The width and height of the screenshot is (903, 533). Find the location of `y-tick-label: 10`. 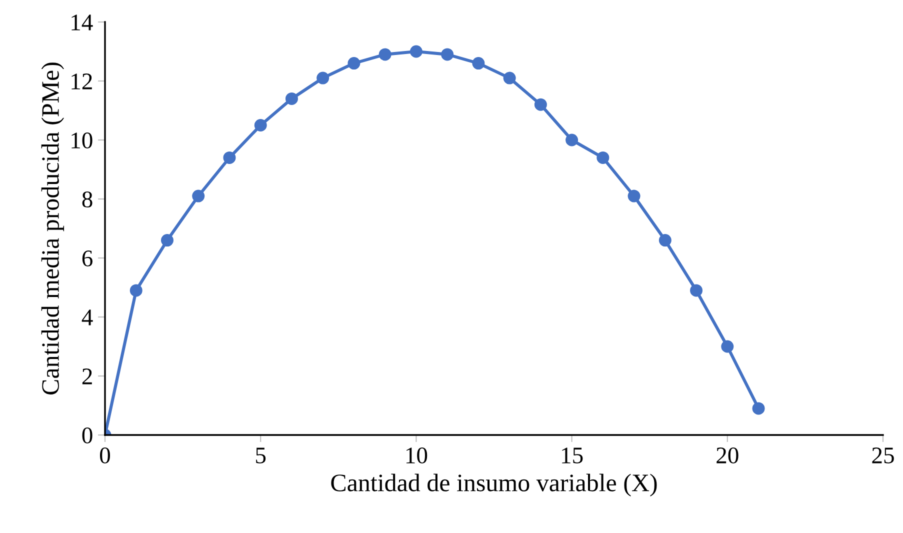

y-tick-label: 10 is located at coordinates (82, 140).